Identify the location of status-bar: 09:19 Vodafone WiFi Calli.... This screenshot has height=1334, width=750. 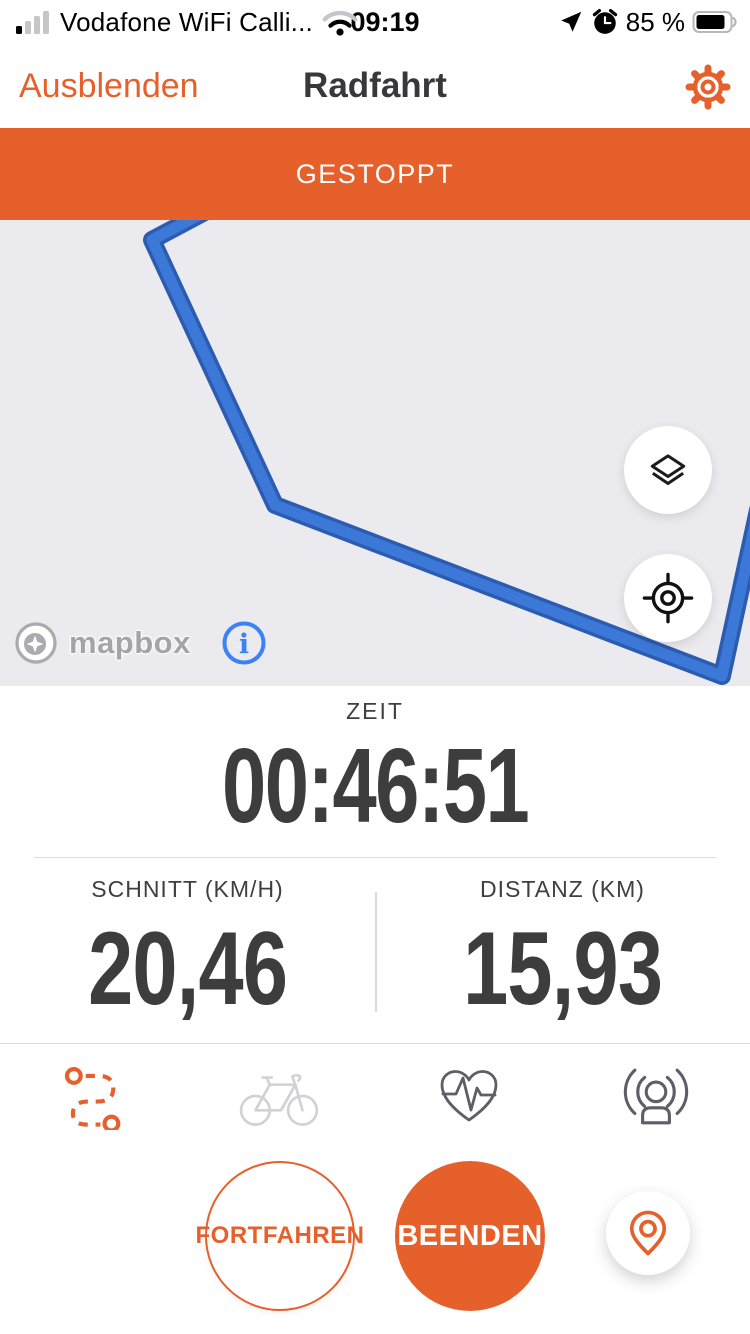
(375, 22).